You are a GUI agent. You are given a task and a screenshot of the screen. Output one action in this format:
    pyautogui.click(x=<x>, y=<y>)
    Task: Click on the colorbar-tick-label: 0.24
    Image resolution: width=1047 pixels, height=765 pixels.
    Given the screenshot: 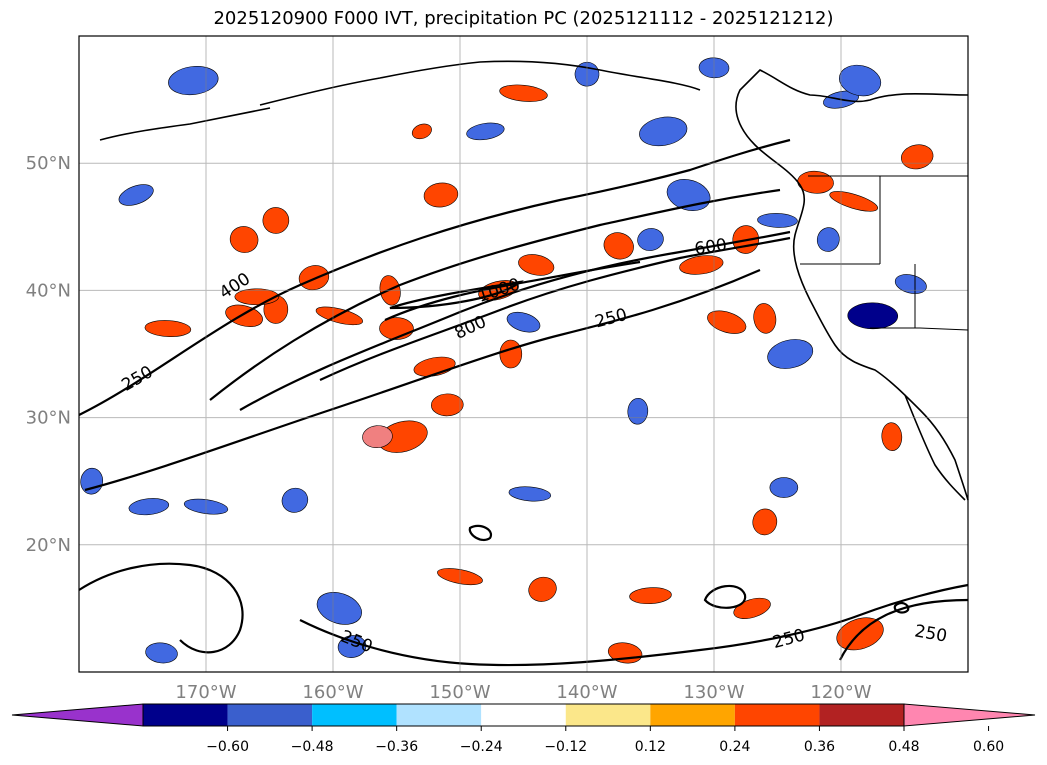 What is the action you would take?
    pyautogui.click(x=734, y=747)
    